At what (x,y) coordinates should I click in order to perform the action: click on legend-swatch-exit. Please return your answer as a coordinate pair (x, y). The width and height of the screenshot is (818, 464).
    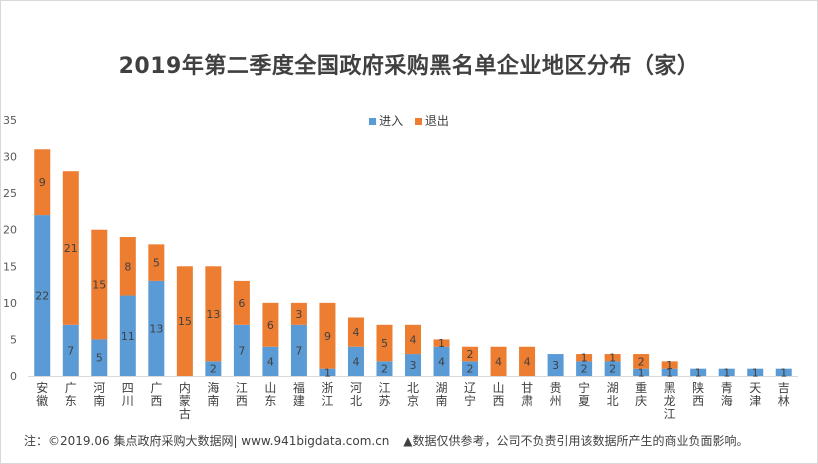
    Looking at the image, I should click on (418, 121).